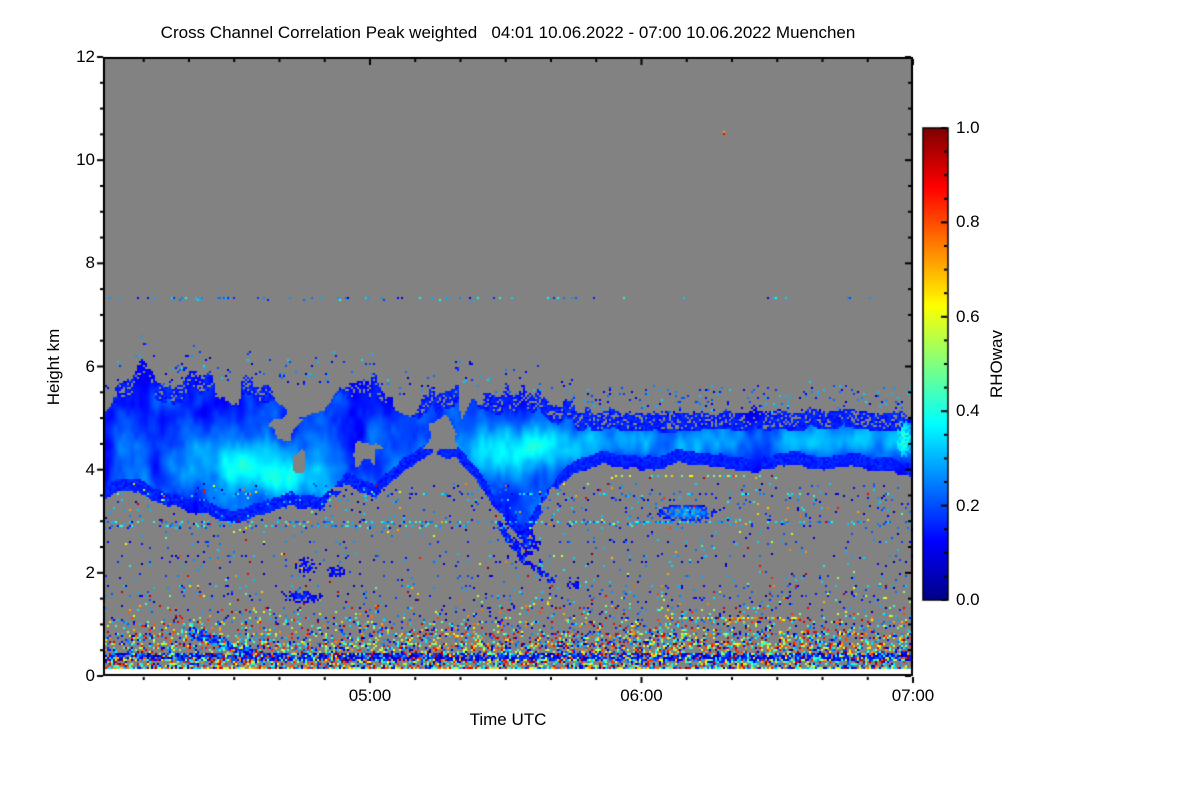 The width and height of the screenshot is (1200, 800). Describe the element at coordinates (90, 572) in the screenshot. I see `y-tick-label: 2` at that location.